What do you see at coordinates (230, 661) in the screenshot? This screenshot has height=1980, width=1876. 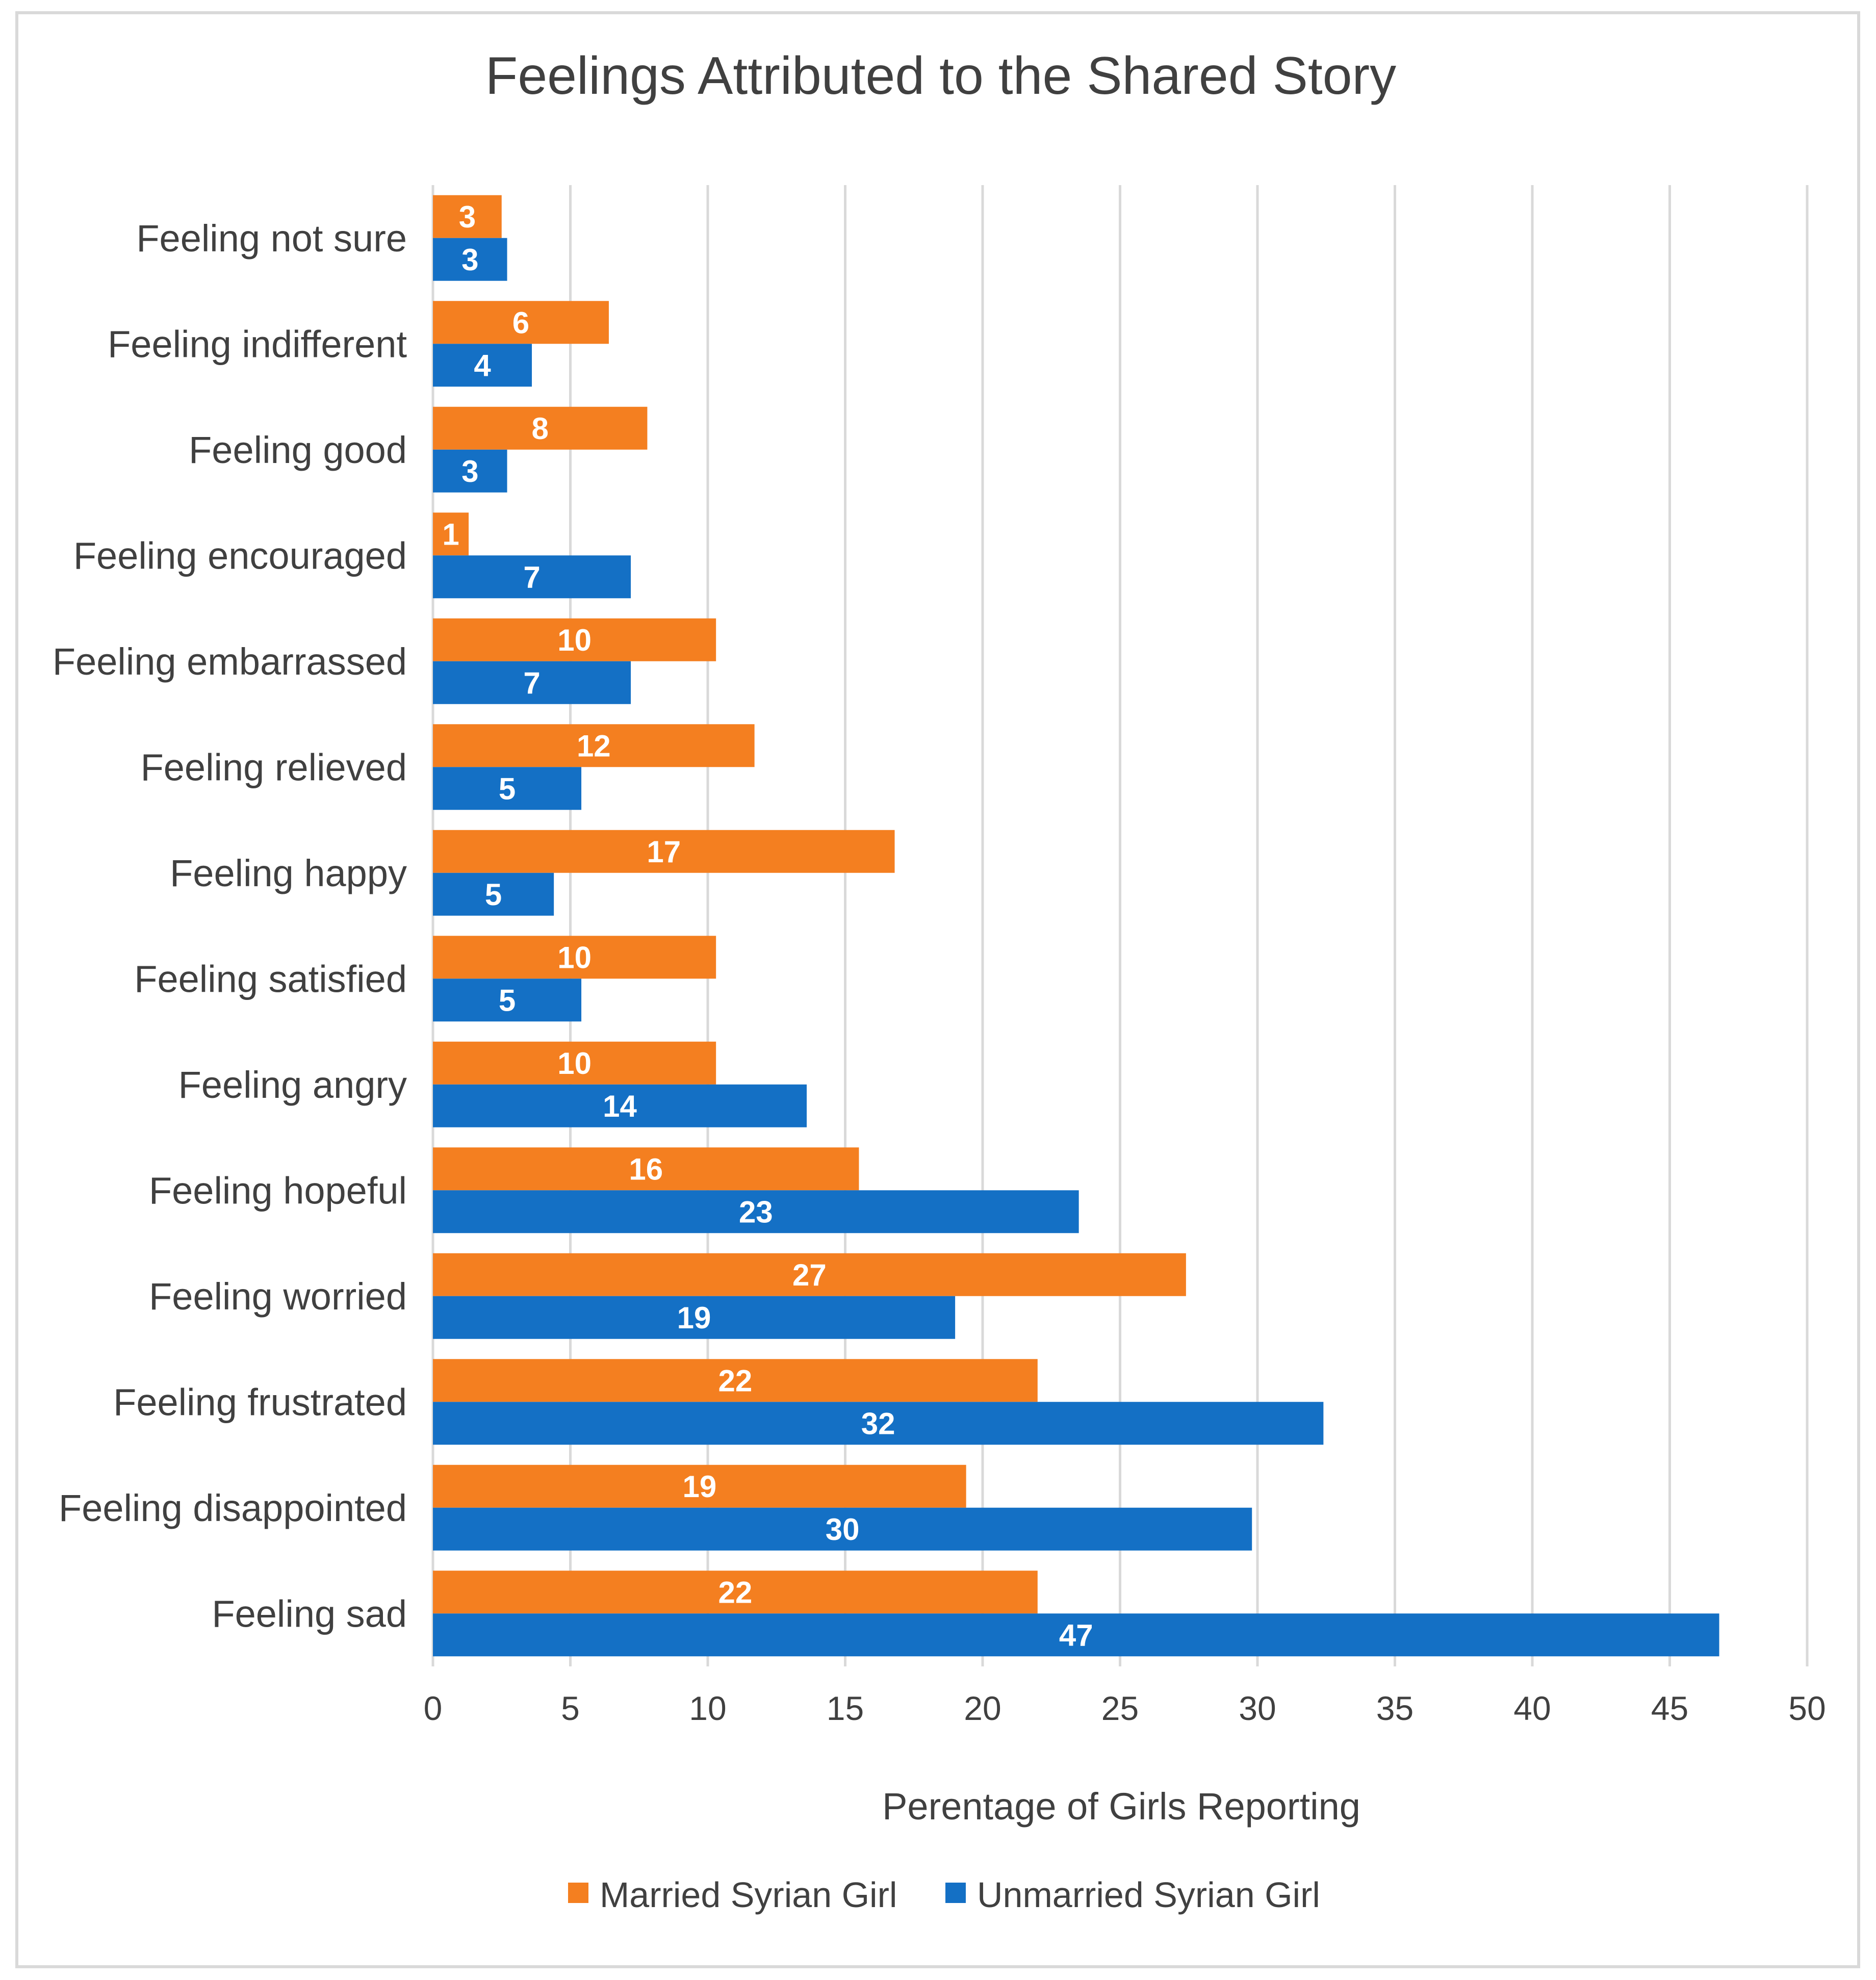 I see `category-label: Feeling embarrassed` at bounding box center [230, 661].